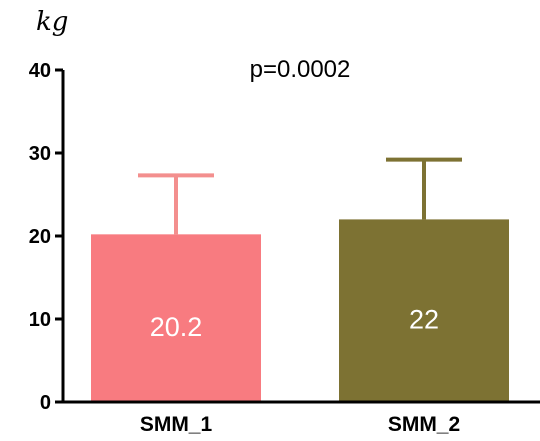 The width and height of the screenshot is (540, 441). What do you see at coordinates (40, 320) in the screenshot?
I see `y-tick-label-10: 10` at bounding box center [40, 320].